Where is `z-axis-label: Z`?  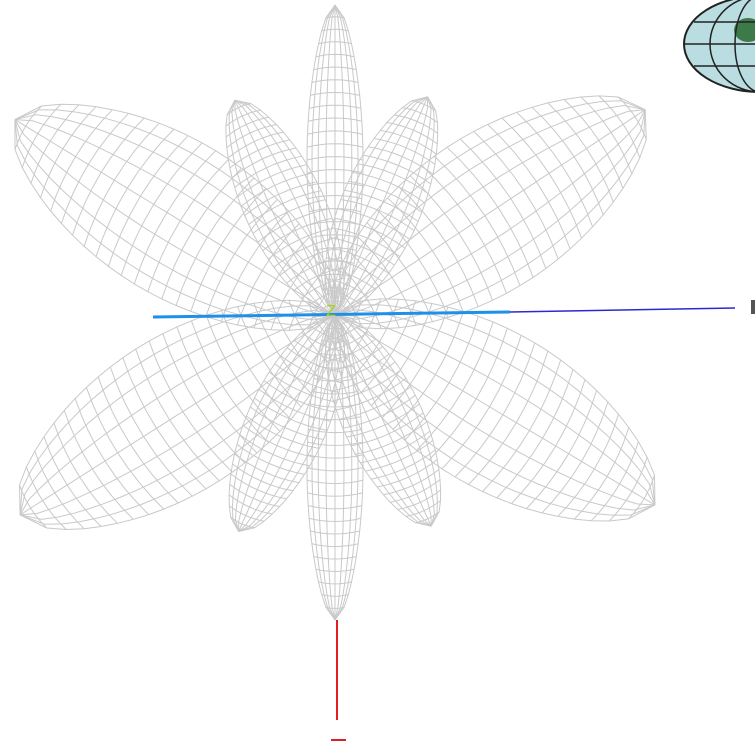 z-axis-label: Z is located at coordinates (331, 311).